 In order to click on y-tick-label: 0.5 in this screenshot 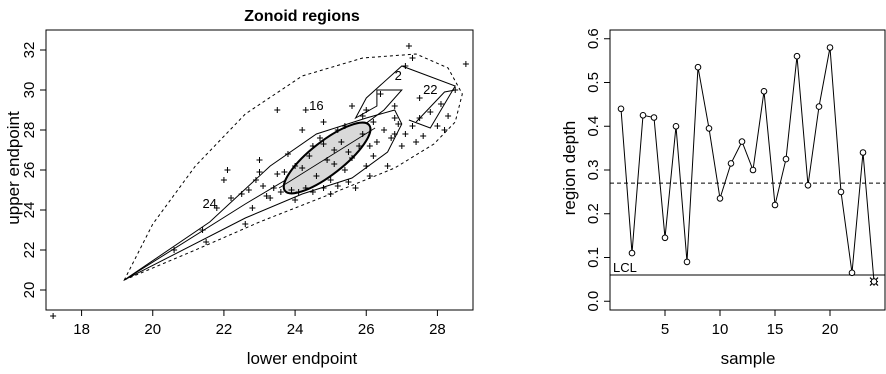, I will do `click(593, 82)`.